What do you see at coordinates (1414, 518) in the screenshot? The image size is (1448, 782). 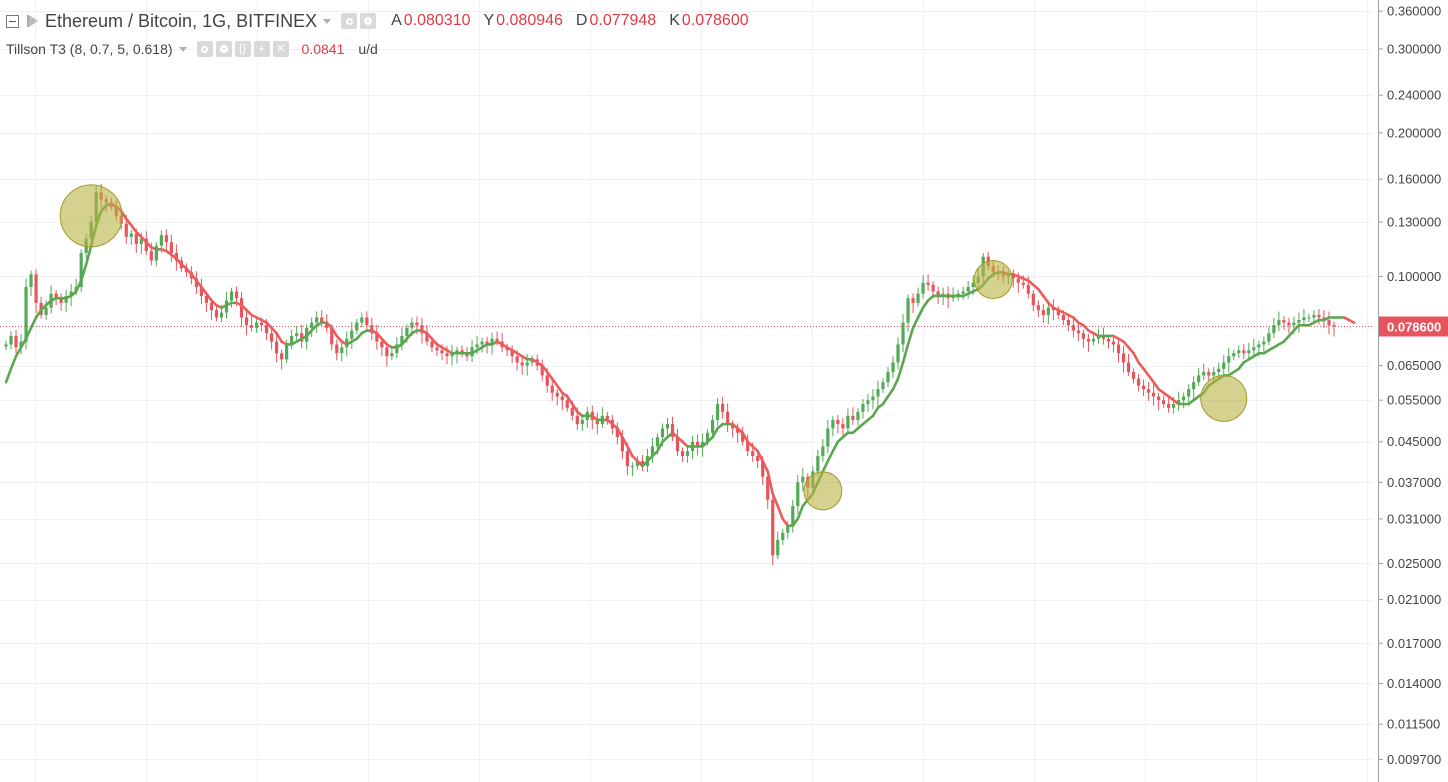 I see `axis-tick-label: 0.031000` at bounding box center [1414, 518].